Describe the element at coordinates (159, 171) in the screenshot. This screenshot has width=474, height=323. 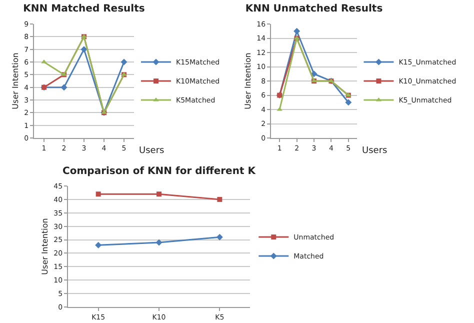
I see `chart-title: Comparison of KNN for different K` at that location.